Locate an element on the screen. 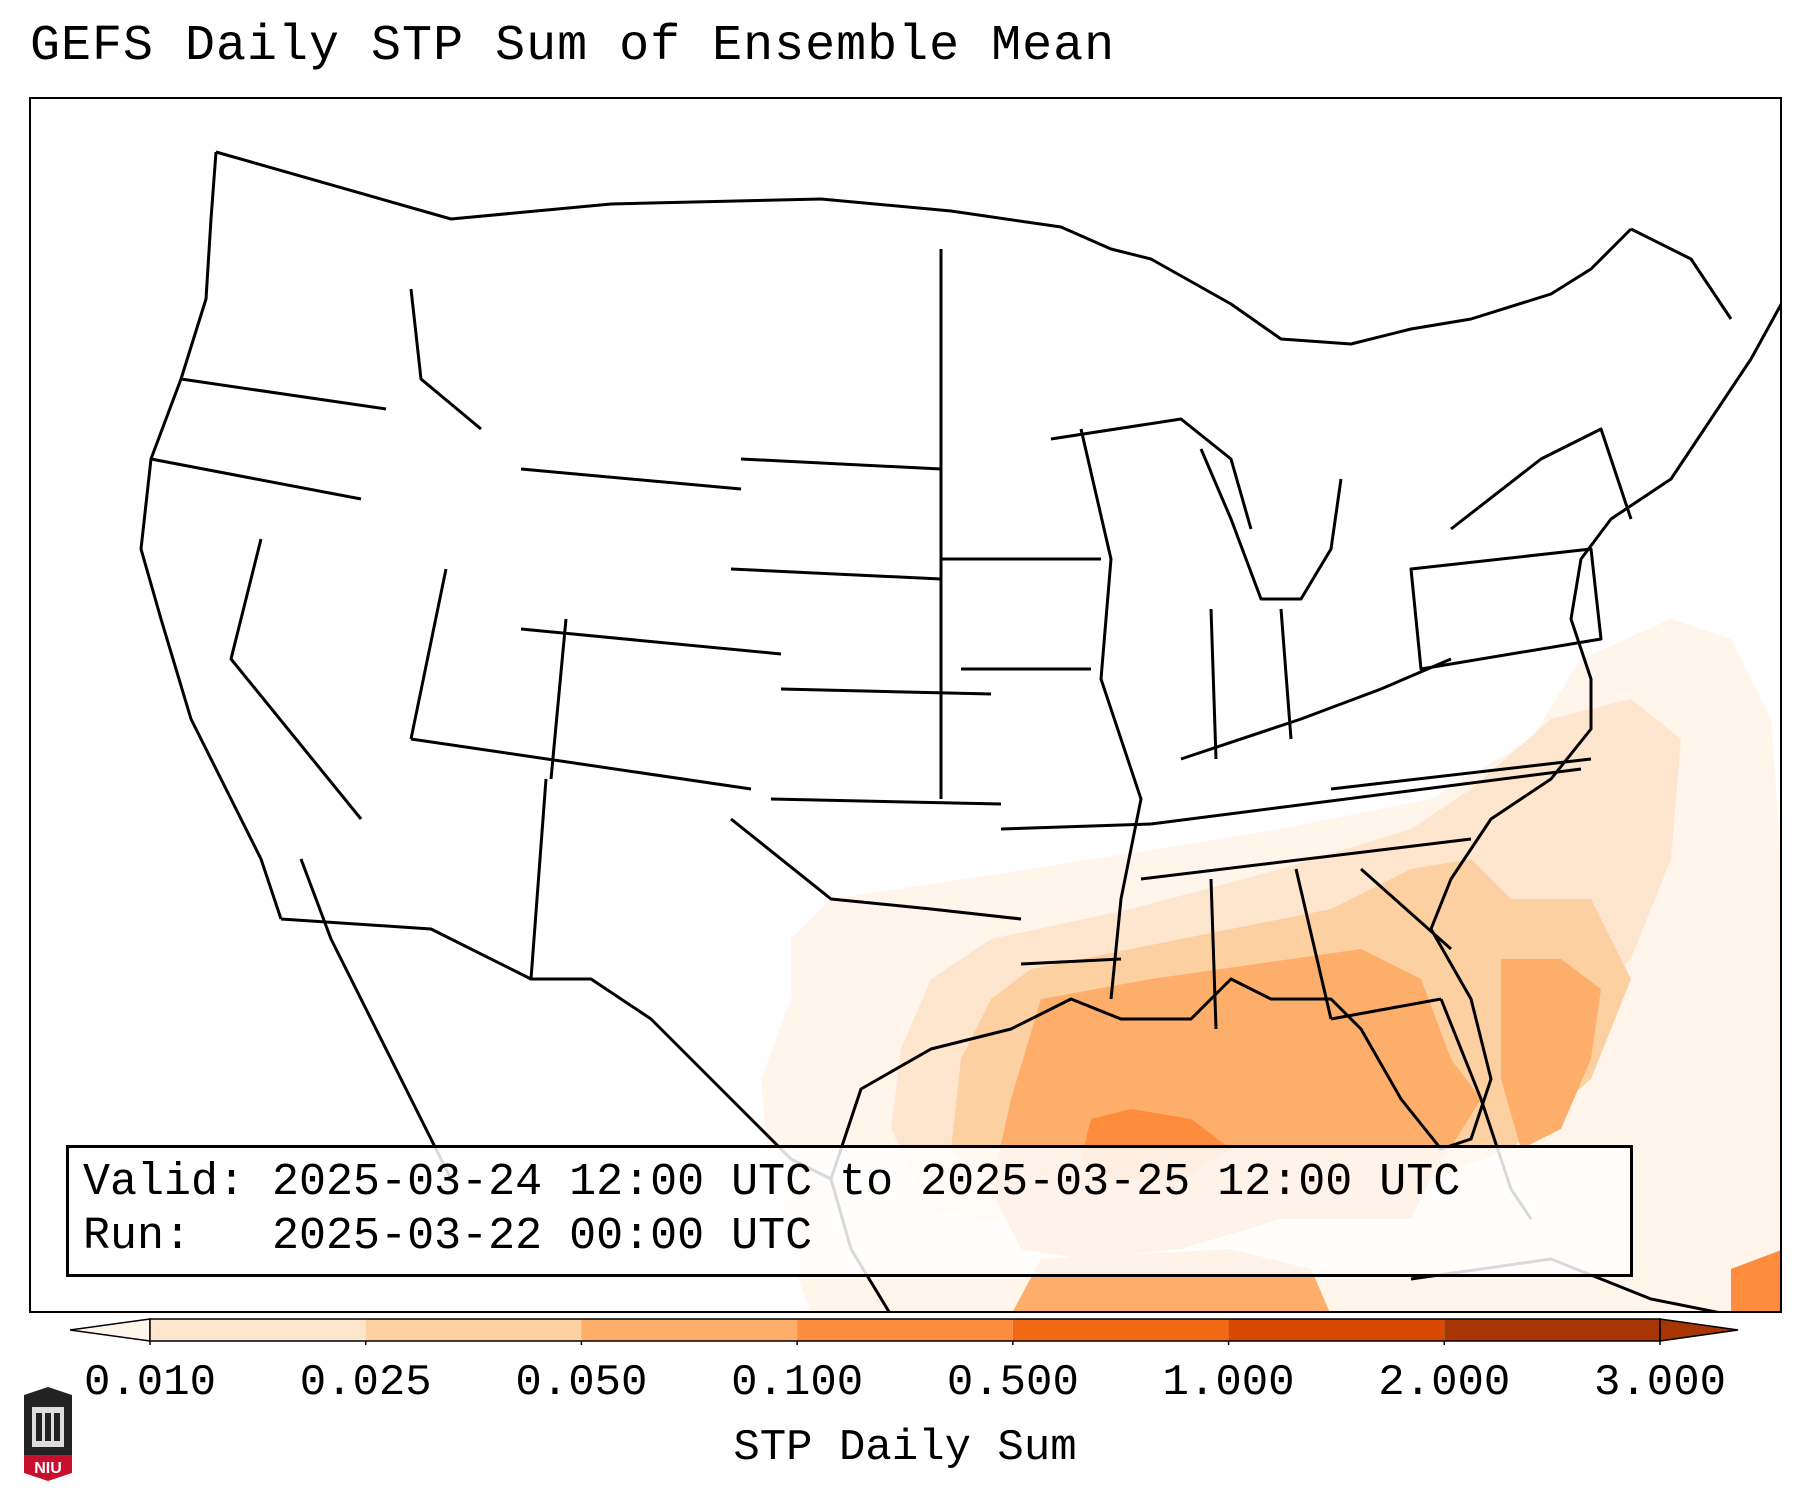 Image resolution: width=1803 pixels, height=1500 pixels. colorbar-tick-label: 0.050 is located at coordinates (581, 1383).